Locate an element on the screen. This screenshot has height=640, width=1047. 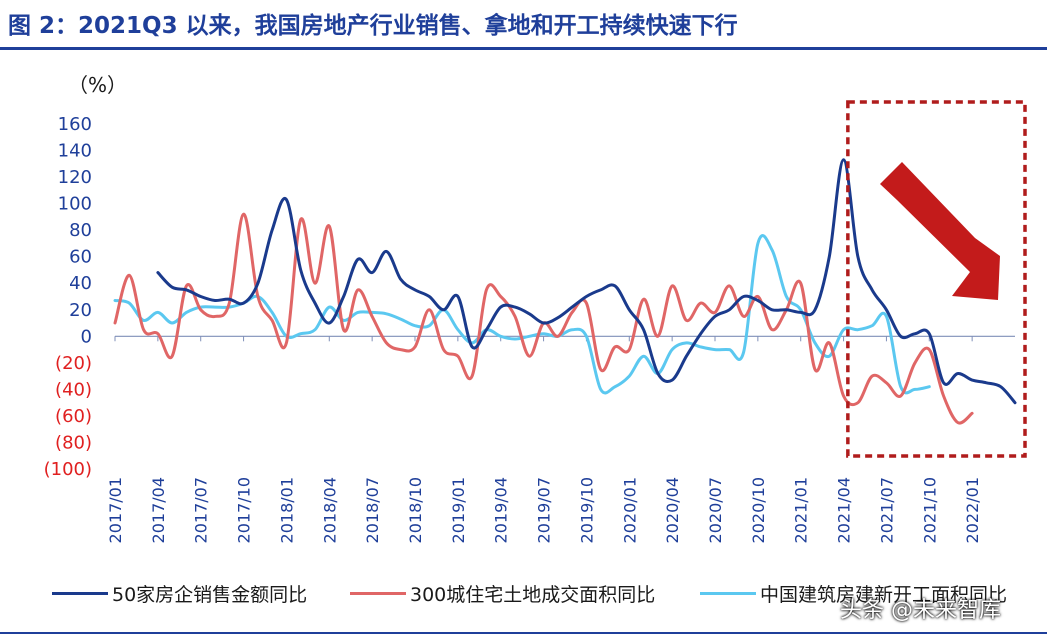
x-tick-label: 2021/01 is located at coordinates (801, 510).